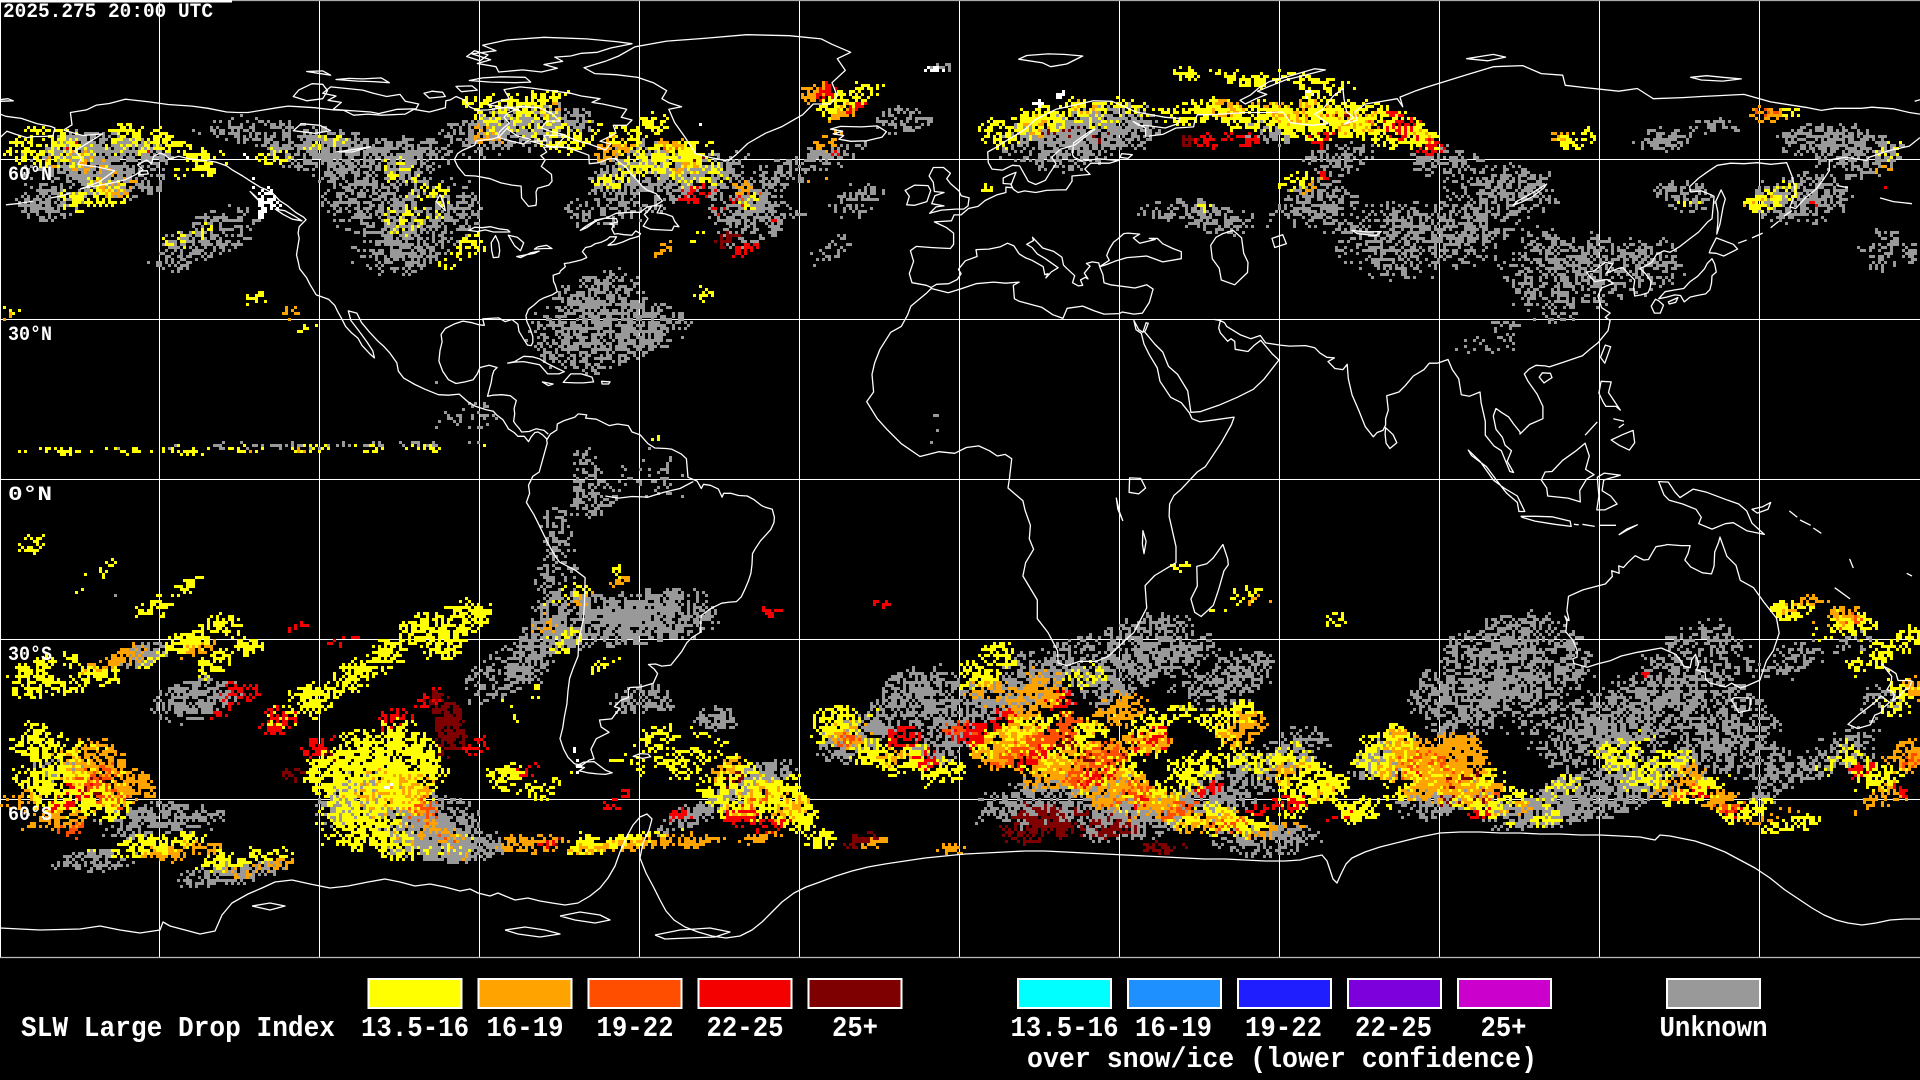  I want to click on svg-text: 60°N, so click(30, 175).